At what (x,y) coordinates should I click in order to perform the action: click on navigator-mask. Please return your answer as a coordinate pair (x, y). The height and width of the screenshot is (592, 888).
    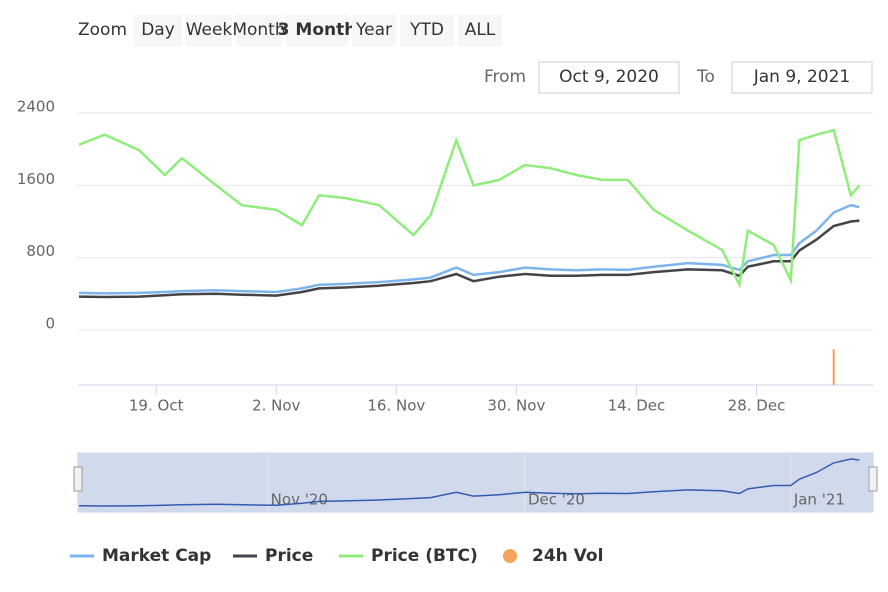
    Looking at the image, I should click on (475, 482).